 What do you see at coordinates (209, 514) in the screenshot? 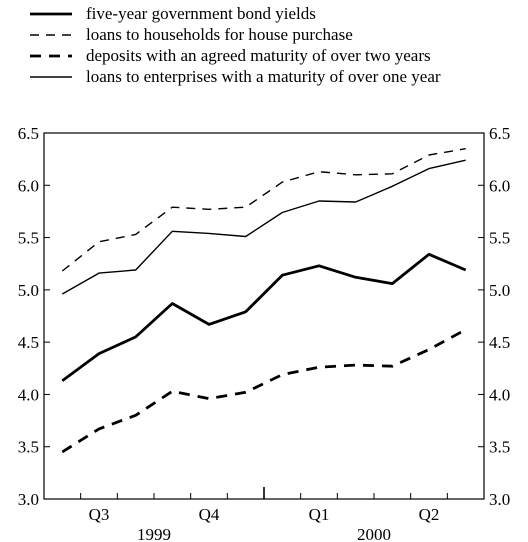
I see `x-quarter-label: Q4` at bounding box center [209, 514].